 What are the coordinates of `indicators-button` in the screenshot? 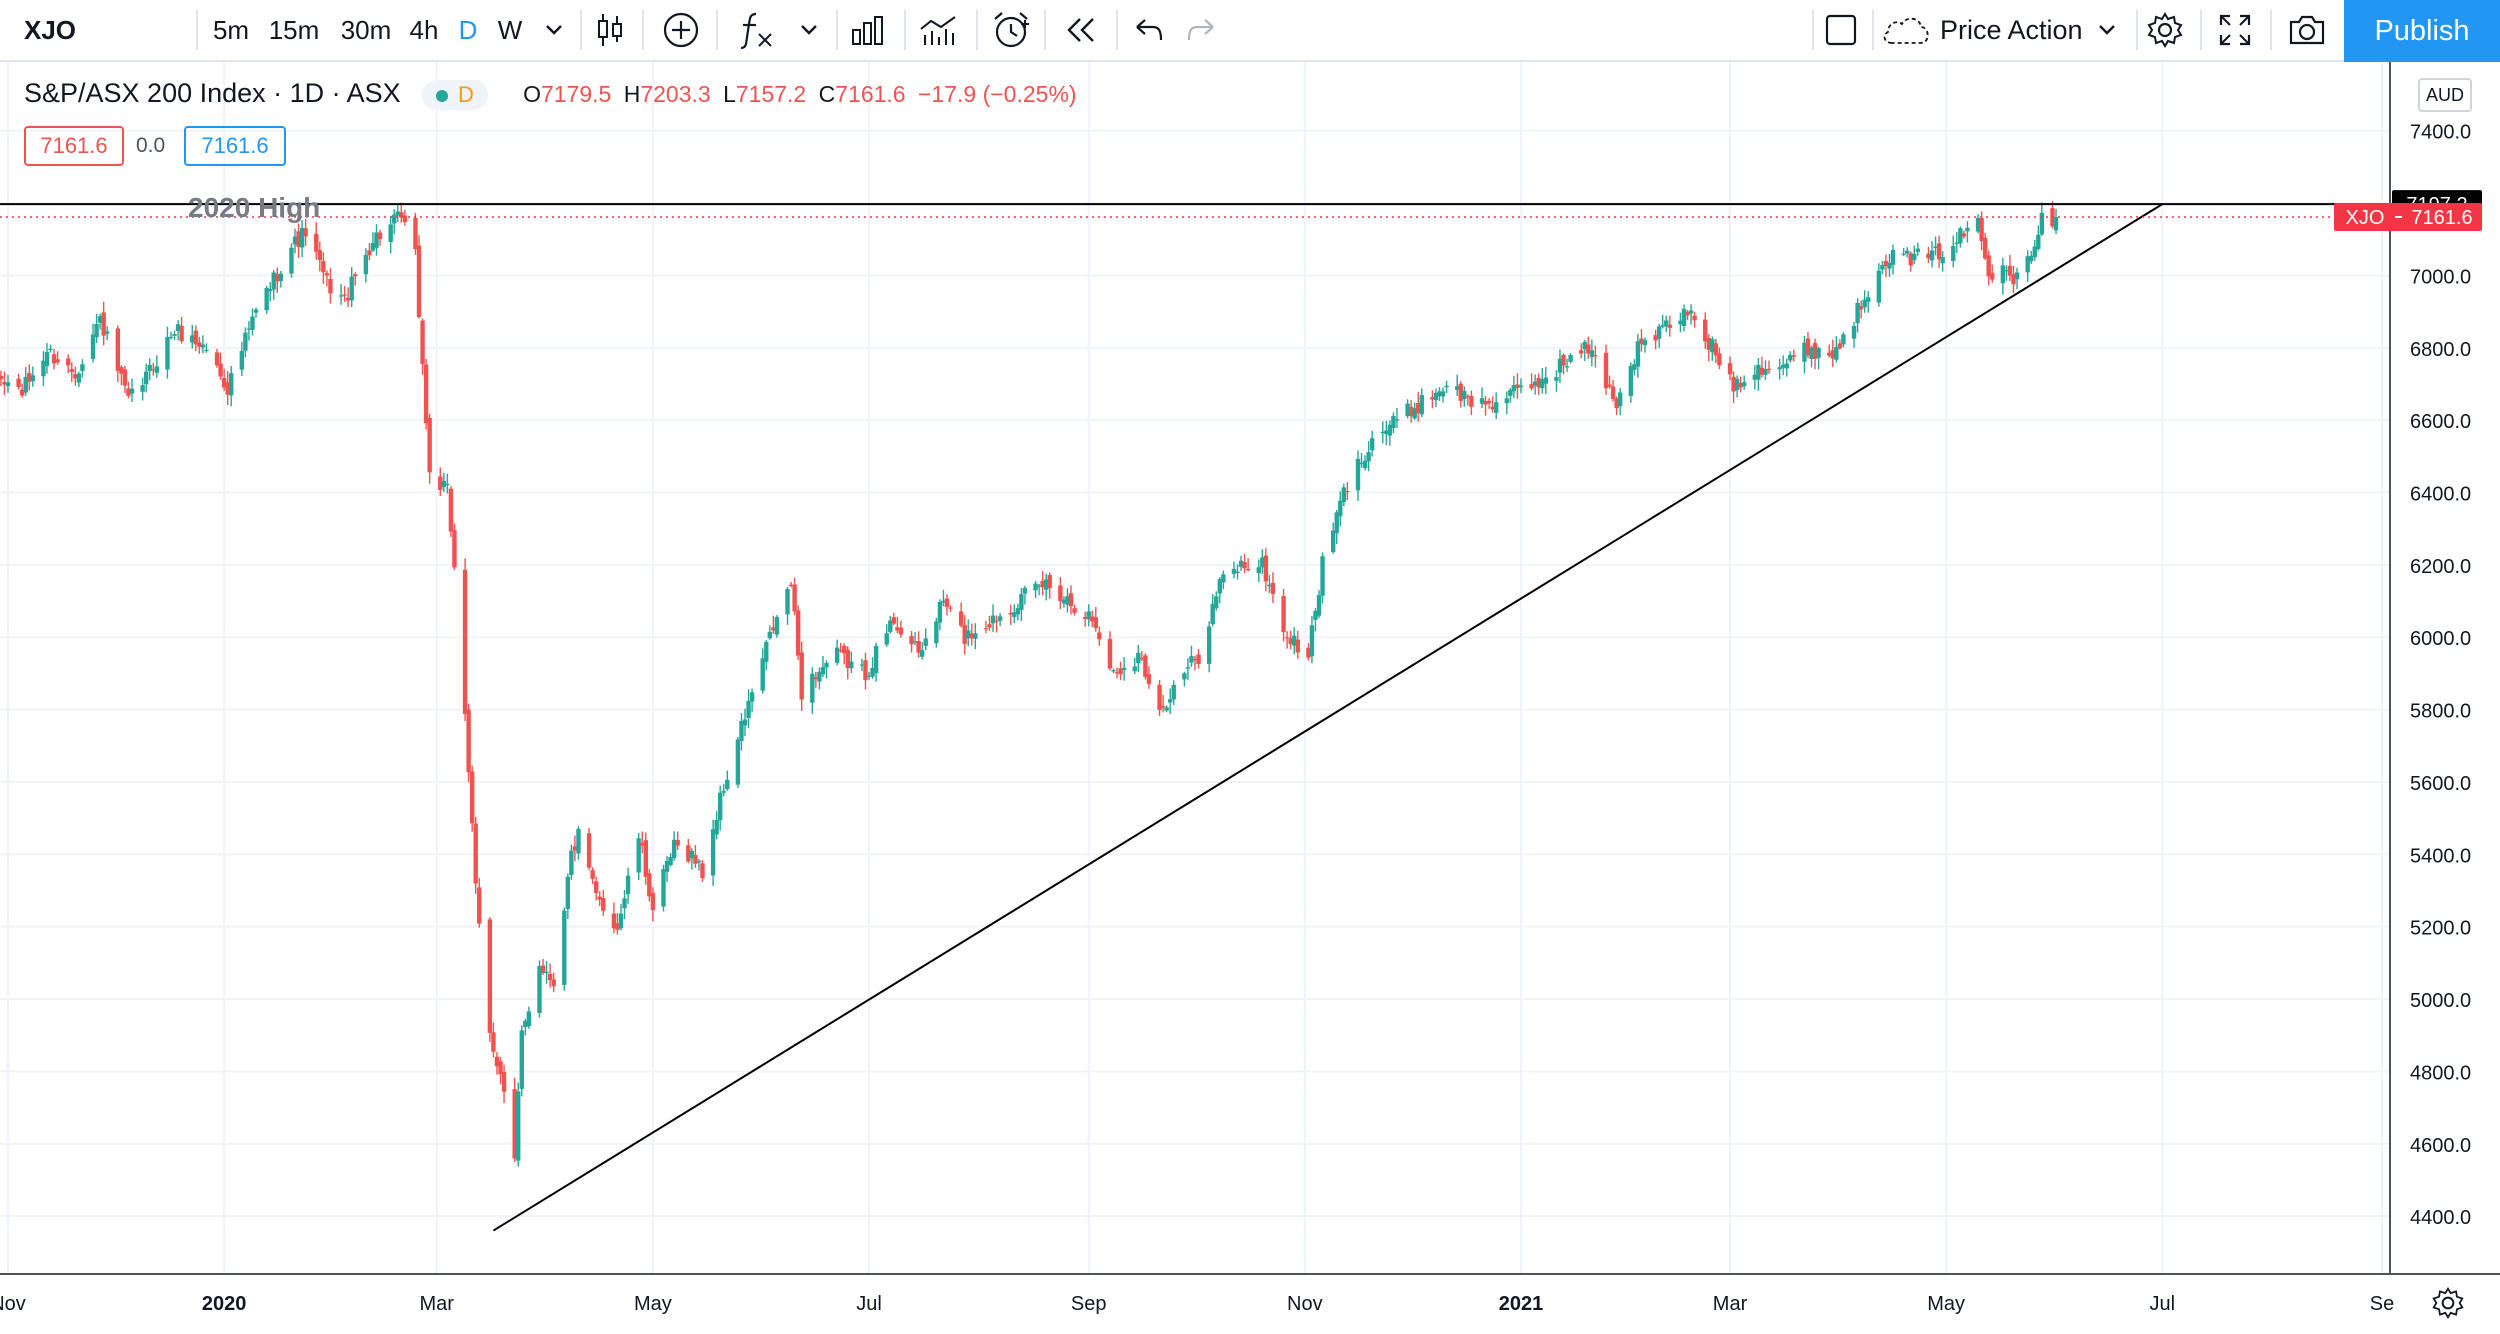 It's located at (756, 30).